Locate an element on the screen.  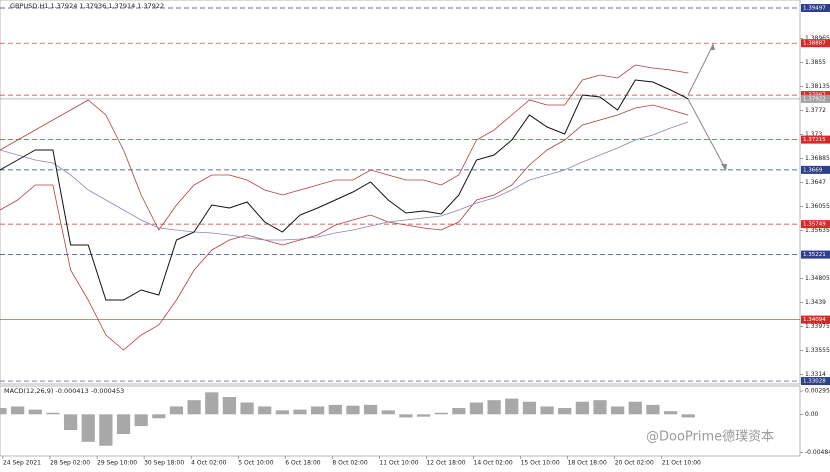
x-tick-label: 20 Oct 02:00 is located at coordinates (634, 463).